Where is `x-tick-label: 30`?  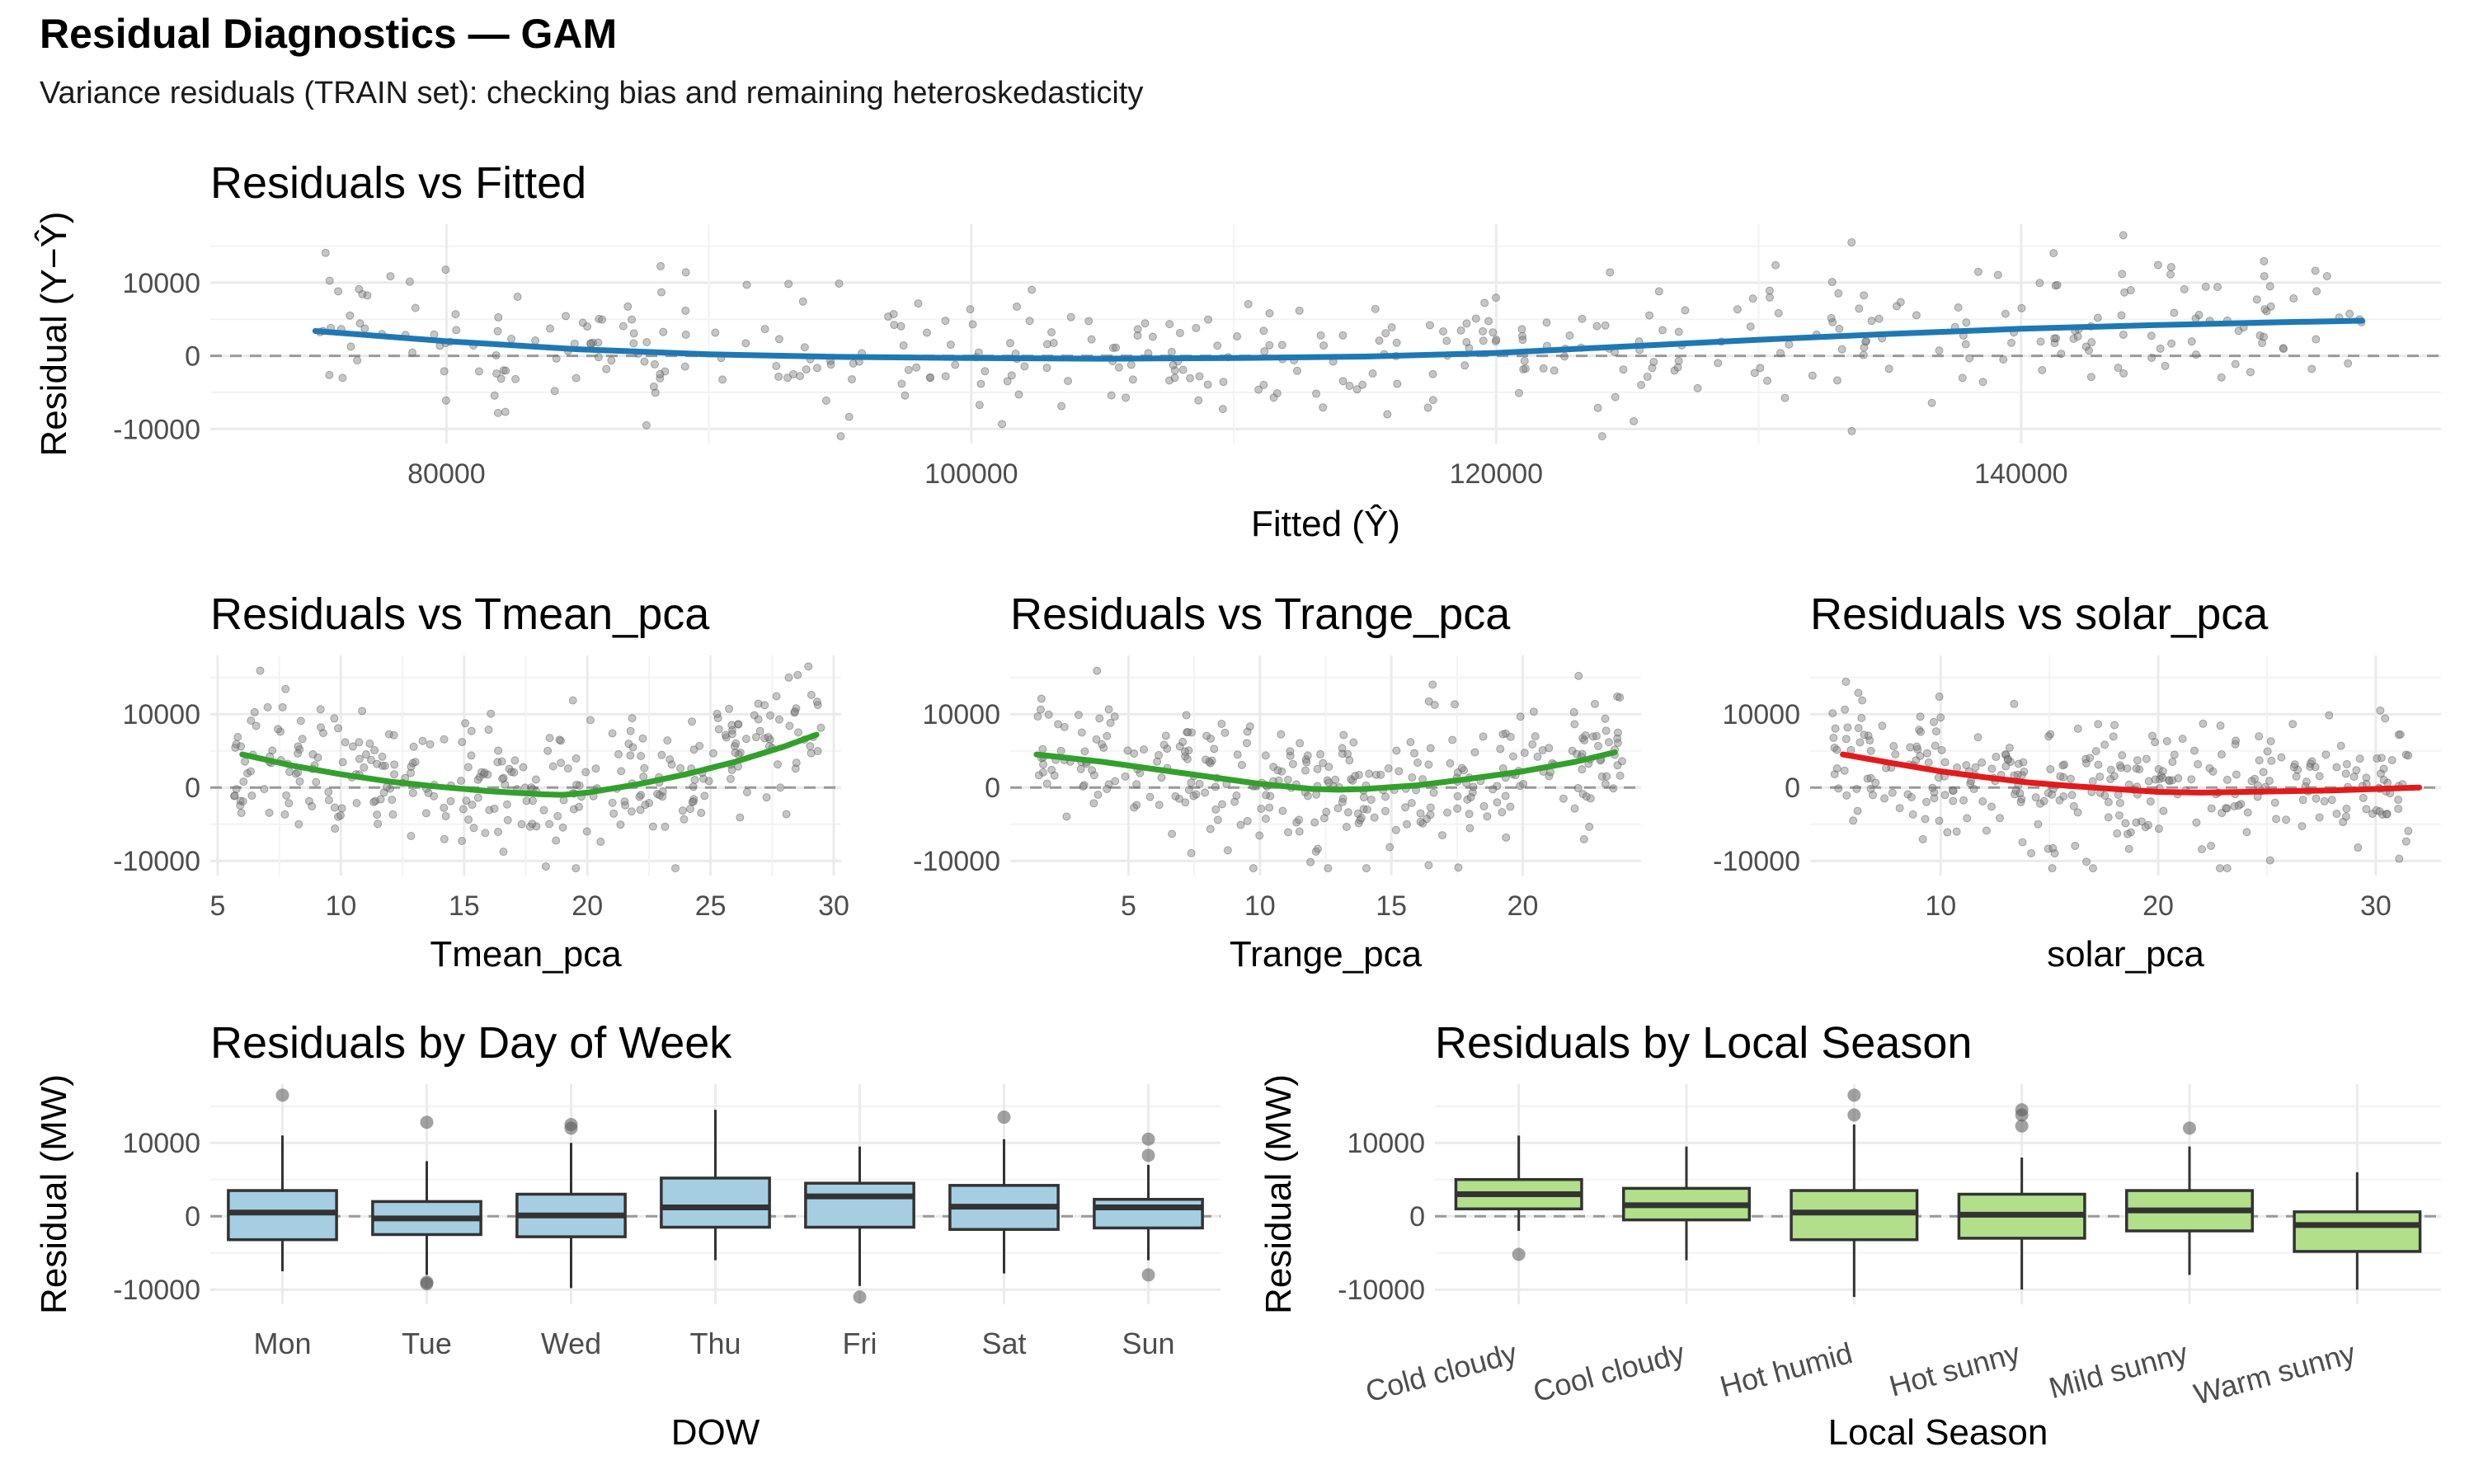
x-tick-label: 30 is located at coordinates (2376, 906).